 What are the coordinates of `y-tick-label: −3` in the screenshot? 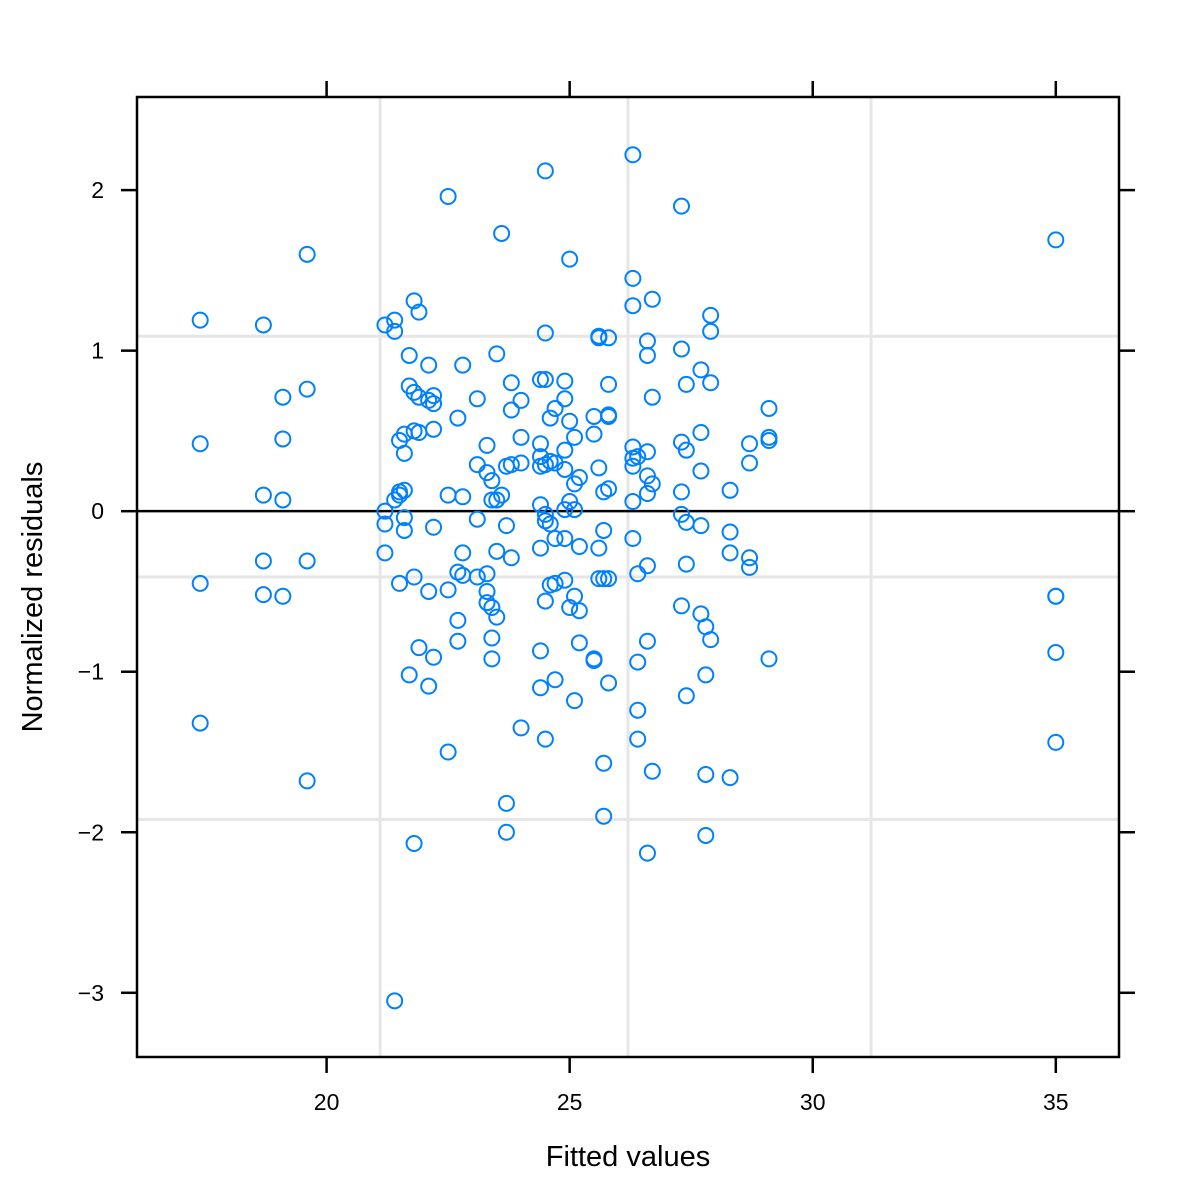 It's located at (91, 993).